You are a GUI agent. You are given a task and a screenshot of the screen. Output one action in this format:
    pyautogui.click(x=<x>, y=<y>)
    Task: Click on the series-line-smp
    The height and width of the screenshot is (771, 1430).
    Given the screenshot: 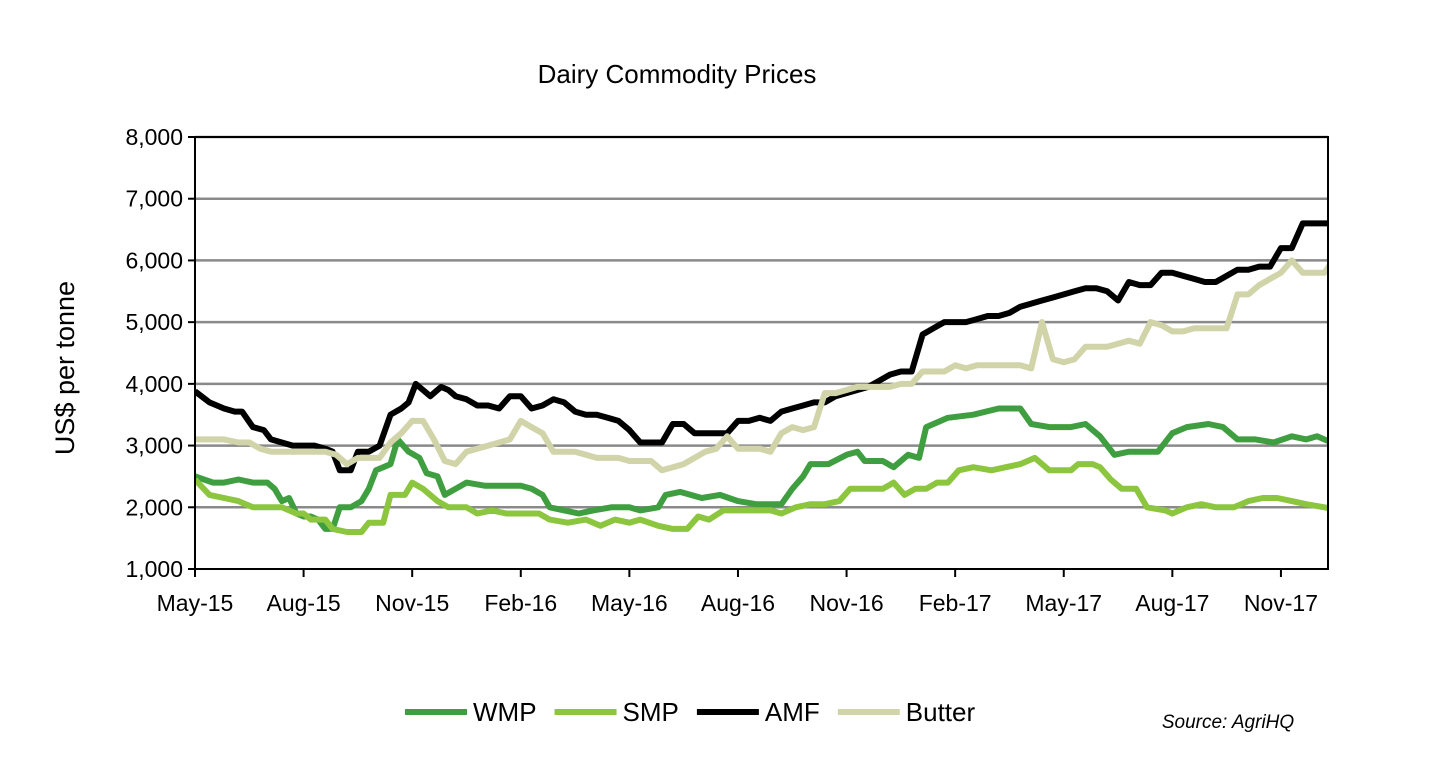 What is the action you would take?
    pyautogui.click(x=761, y=494)
    